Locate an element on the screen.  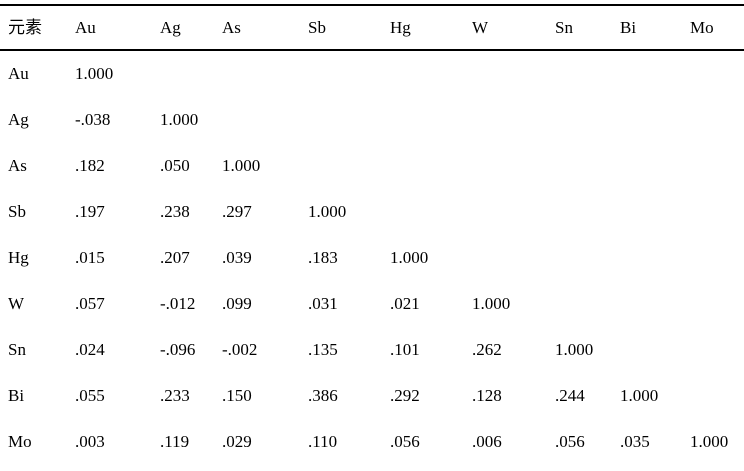
correlation-value-cell: .101 is located at coordinates (405, 349).